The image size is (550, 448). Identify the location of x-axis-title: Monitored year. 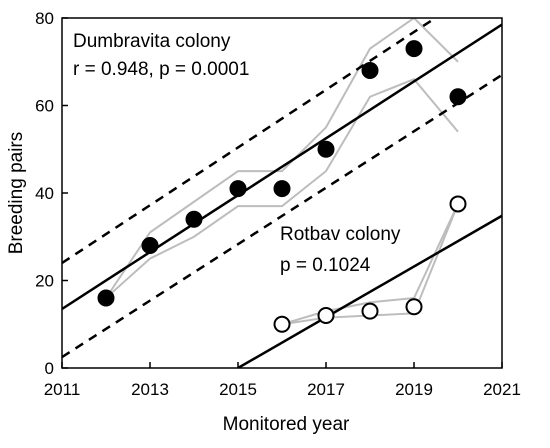
(286, 424).